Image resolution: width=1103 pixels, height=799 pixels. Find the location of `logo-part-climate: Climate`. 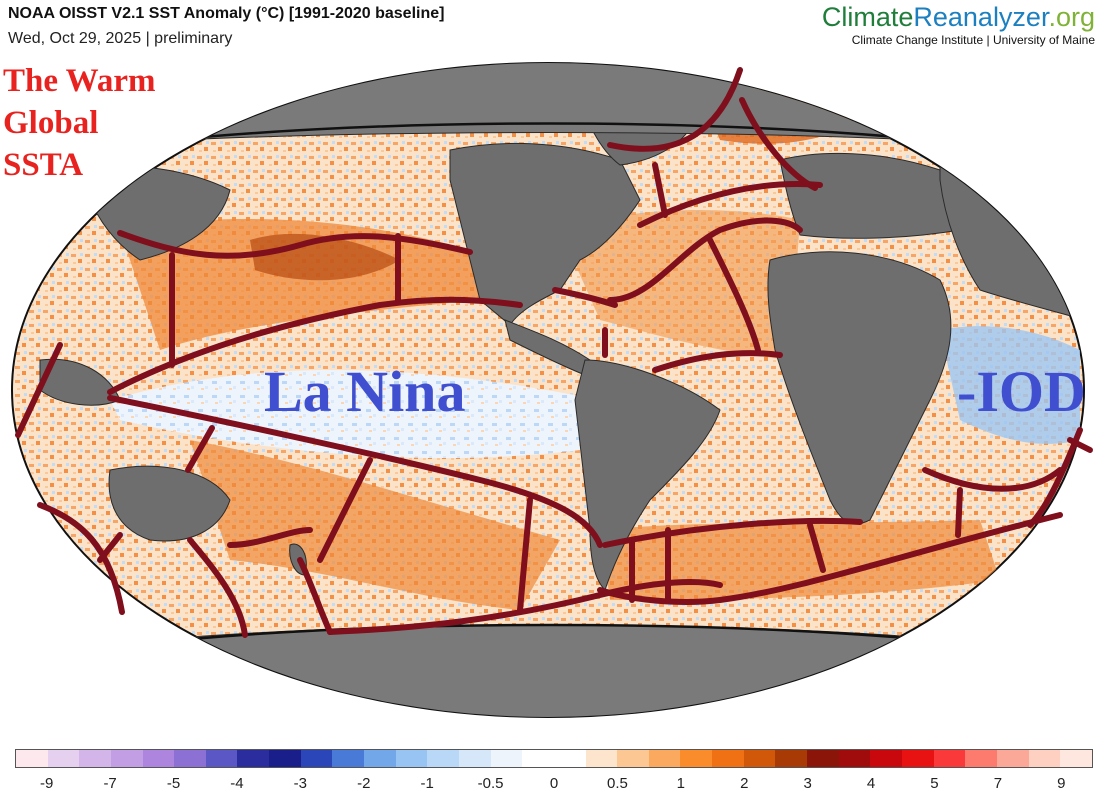

logo-part-climate: Climate is located at coordinates (867, 17).